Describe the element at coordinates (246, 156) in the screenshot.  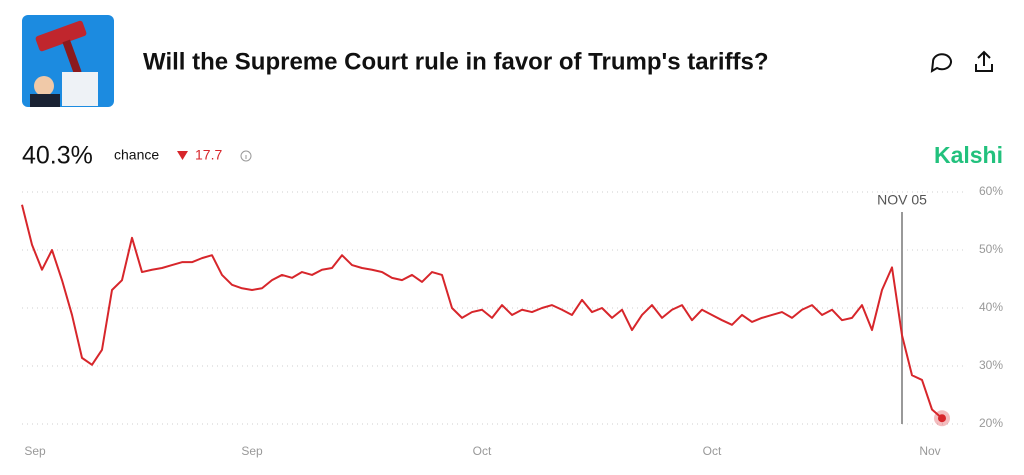
I see `info-icon` at that location.